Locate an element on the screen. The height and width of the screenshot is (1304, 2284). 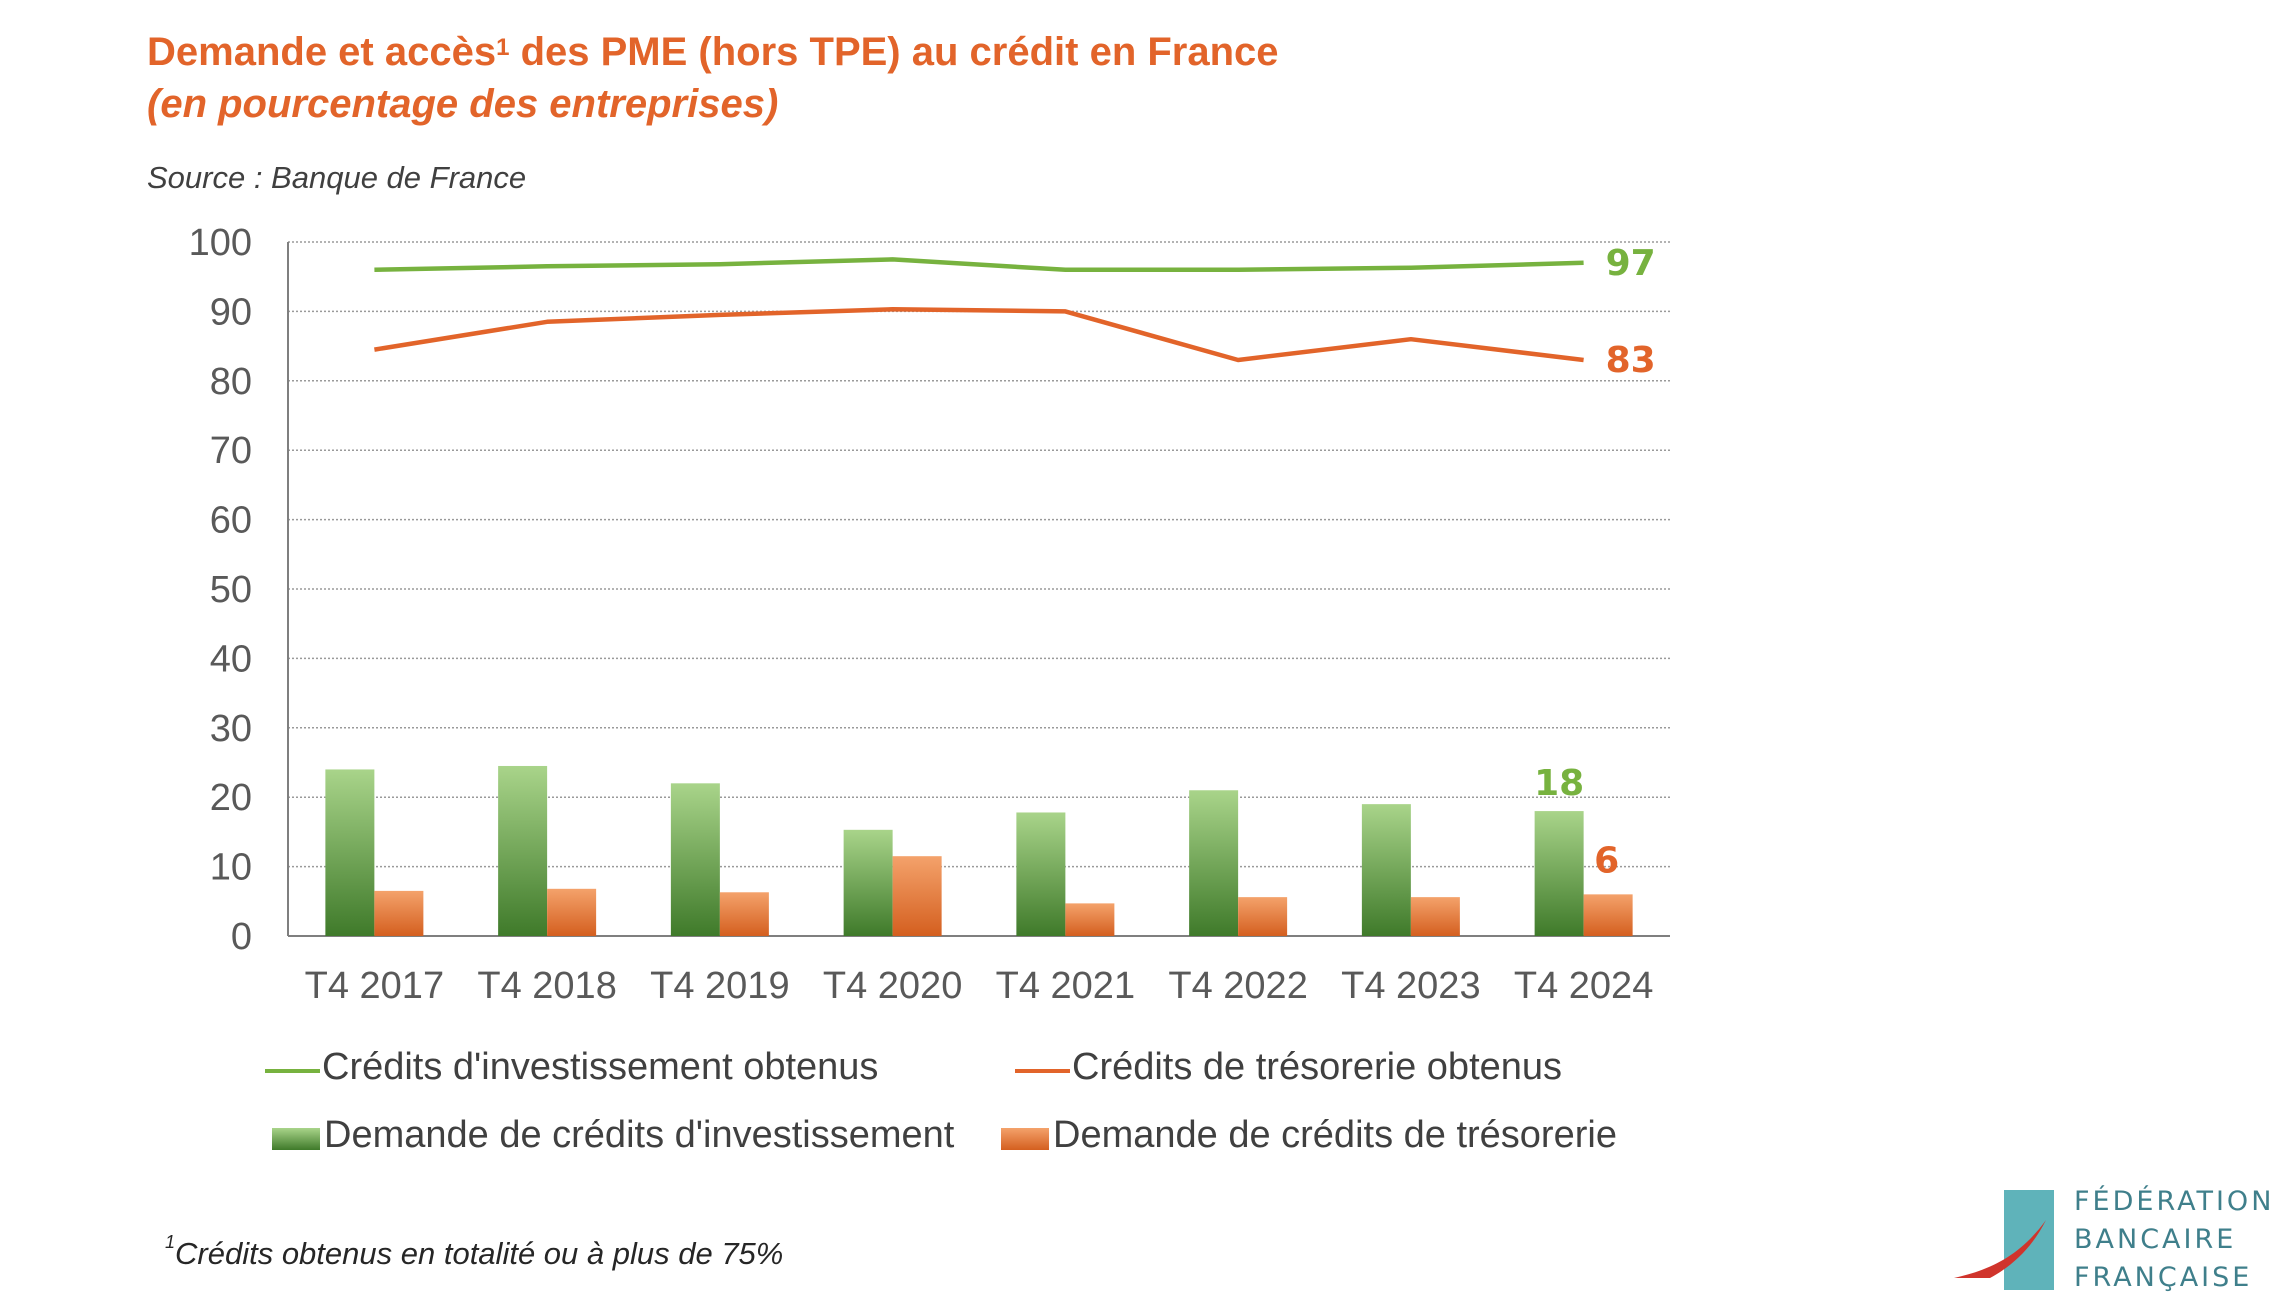
legend-swatch-investment-demand is located at coordinates (296, 1139).